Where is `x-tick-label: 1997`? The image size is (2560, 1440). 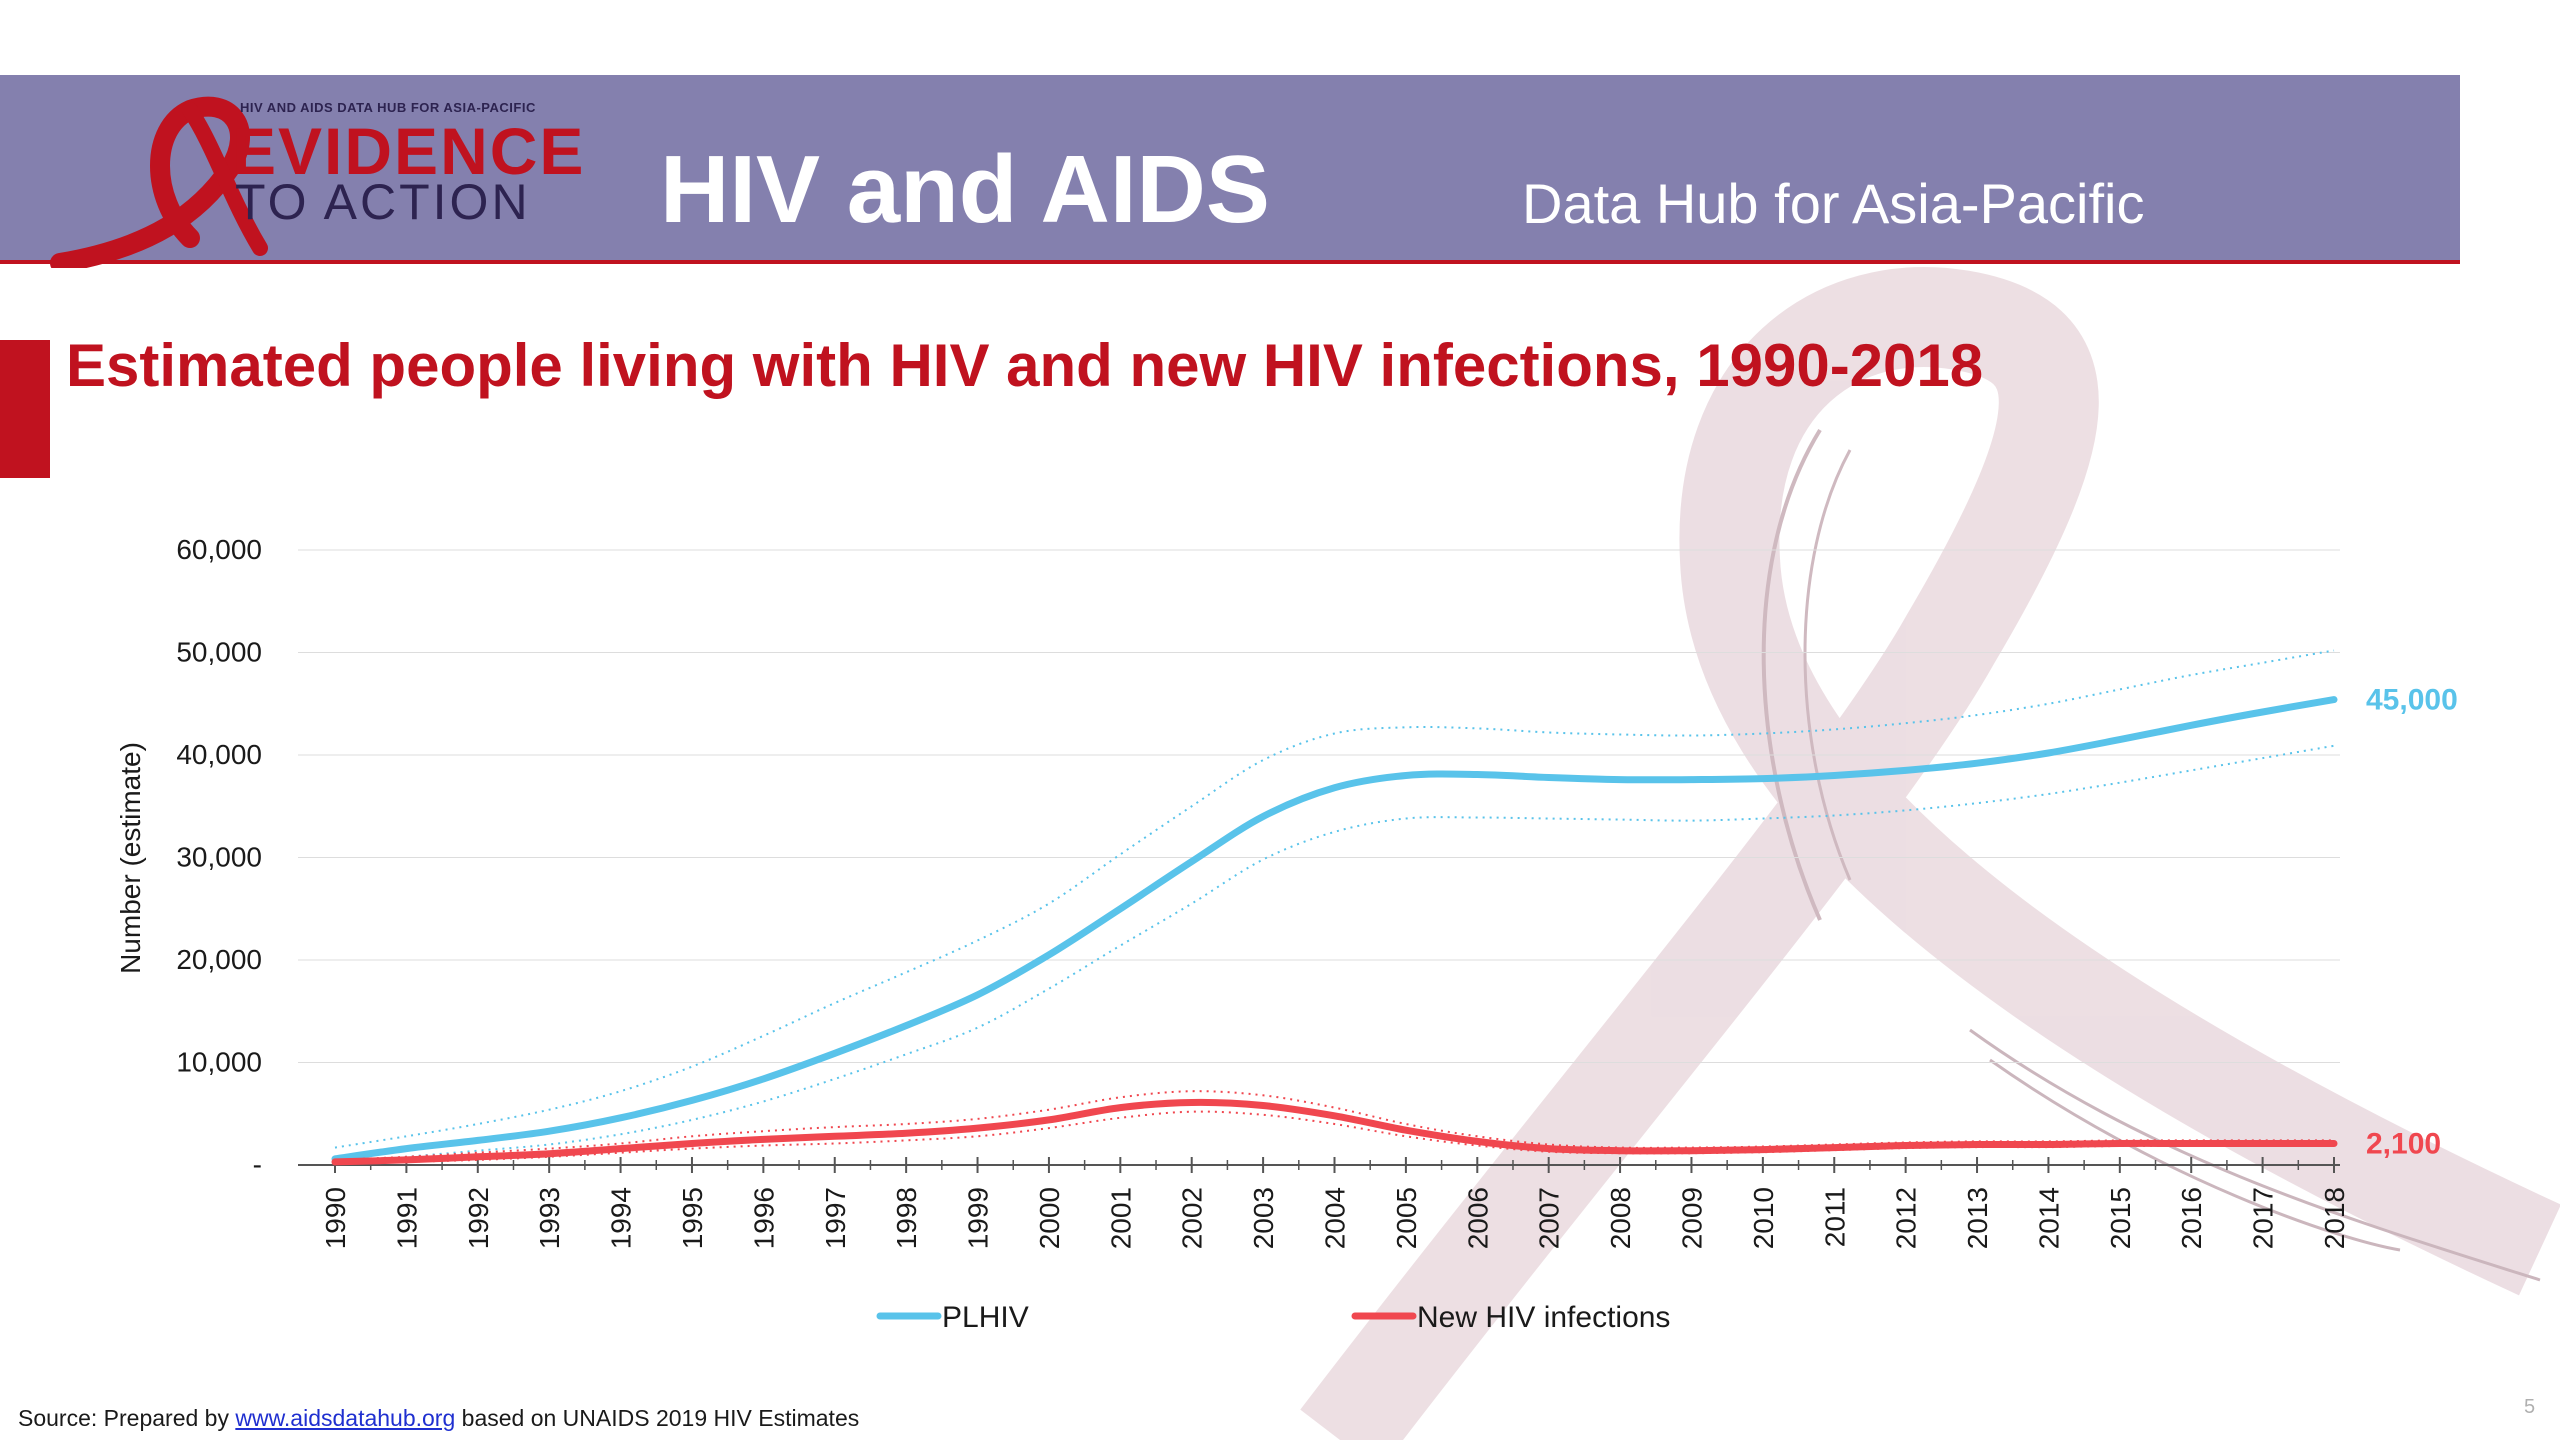 x-tick-label: 1997 is located at coordinates (835, 1218).